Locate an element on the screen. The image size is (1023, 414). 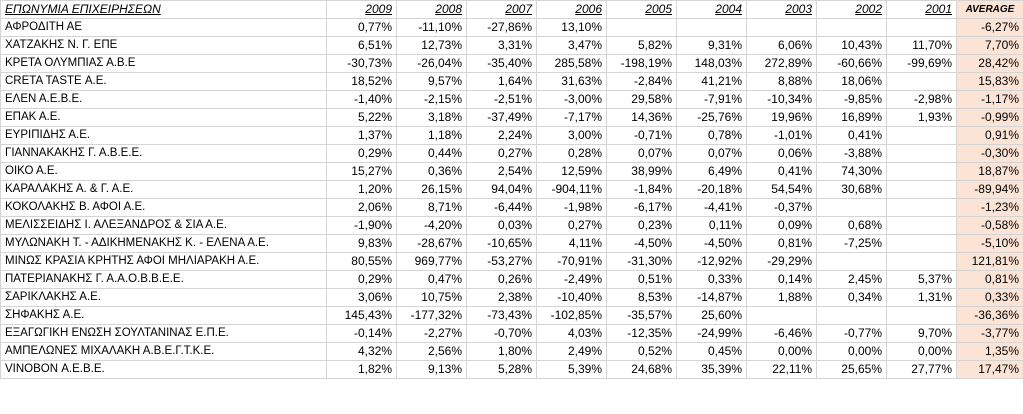
value-cell-2007: 1,80% is located at coordinates (501, 351).